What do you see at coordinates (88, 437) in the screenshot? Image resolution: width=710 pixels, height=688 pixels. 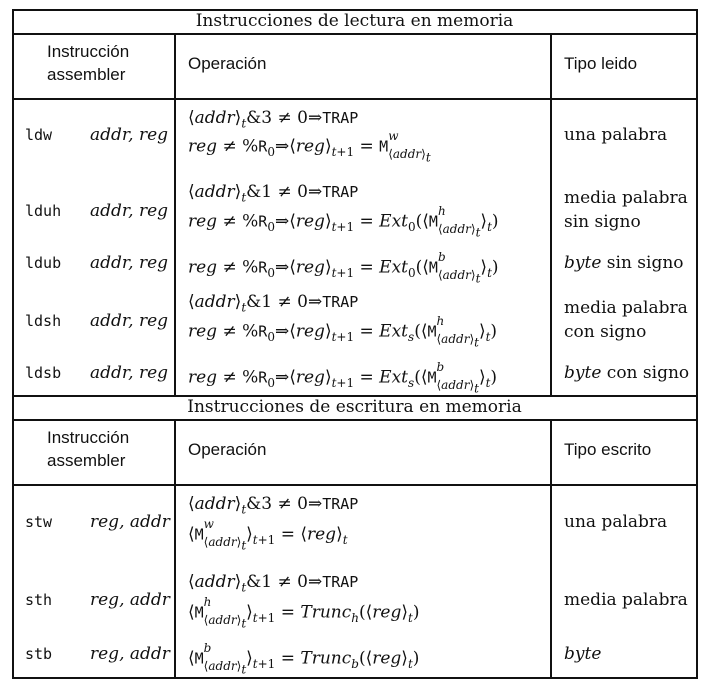 I see `write-header-instruction-1: Instrucción` at bounding box center [88, 437].